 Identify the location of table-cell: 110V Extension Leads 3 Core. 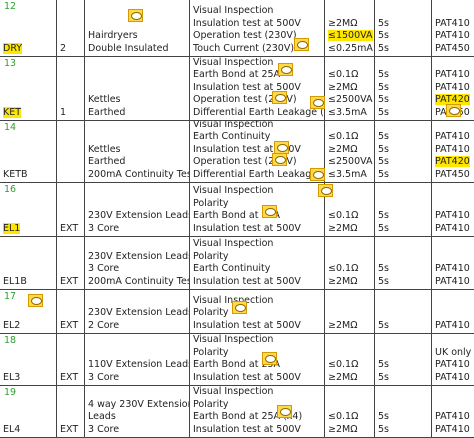
(137, 359).